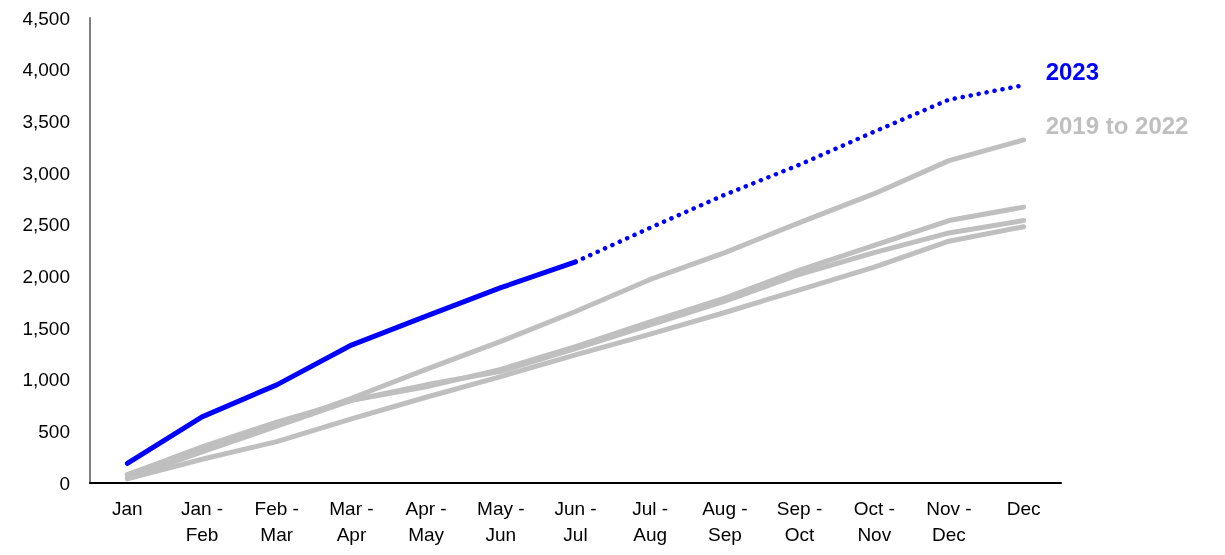 Image resolution: width=1225 pixels, height=555 pixels. I want to click on x-tick-label: Jun - Jul, so click(575, 521).